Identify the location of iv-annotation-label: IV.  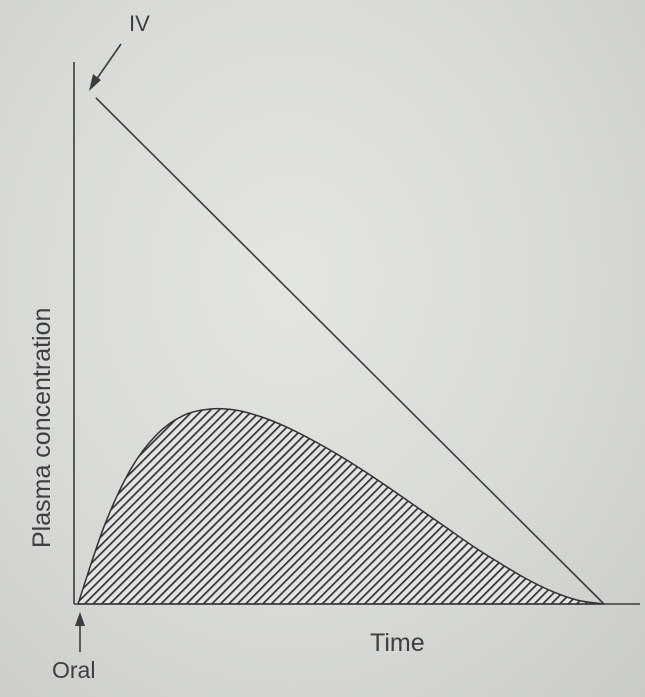
(139, 23).